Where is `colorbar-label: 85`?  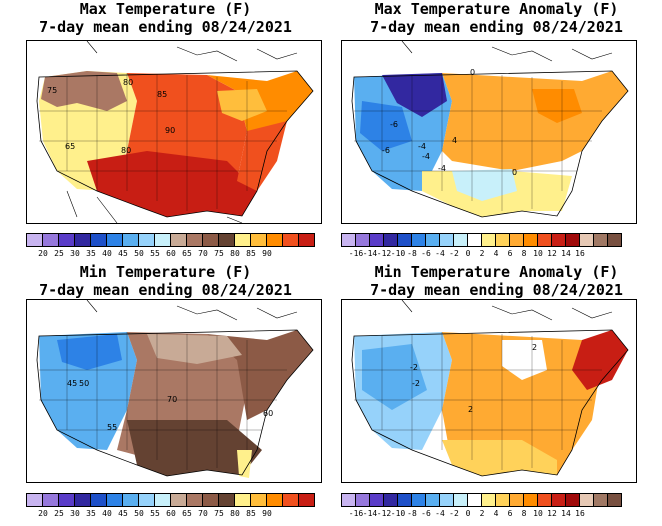 colorbar-label: 85 is located at coordinates (251, 253).